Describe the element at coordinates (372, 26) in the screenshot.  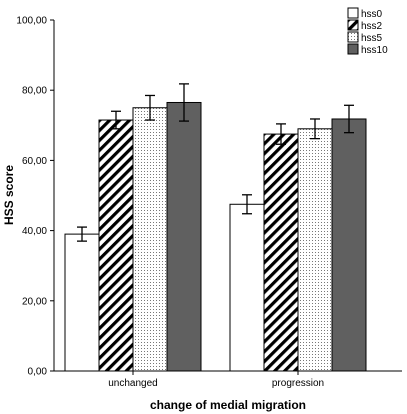
I see `legend-label-hss2: hss2` at that location.